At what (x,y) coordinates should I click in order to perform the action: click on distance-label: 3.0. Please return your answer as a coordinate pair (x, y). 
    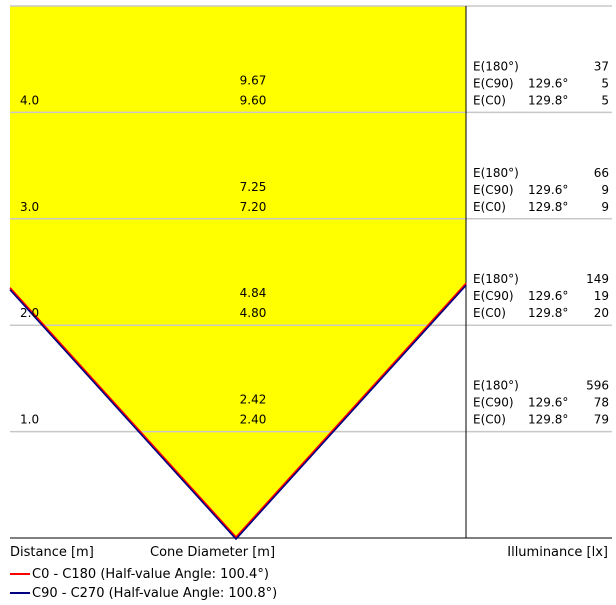
    Looking at the image, I should click on (29, 207).